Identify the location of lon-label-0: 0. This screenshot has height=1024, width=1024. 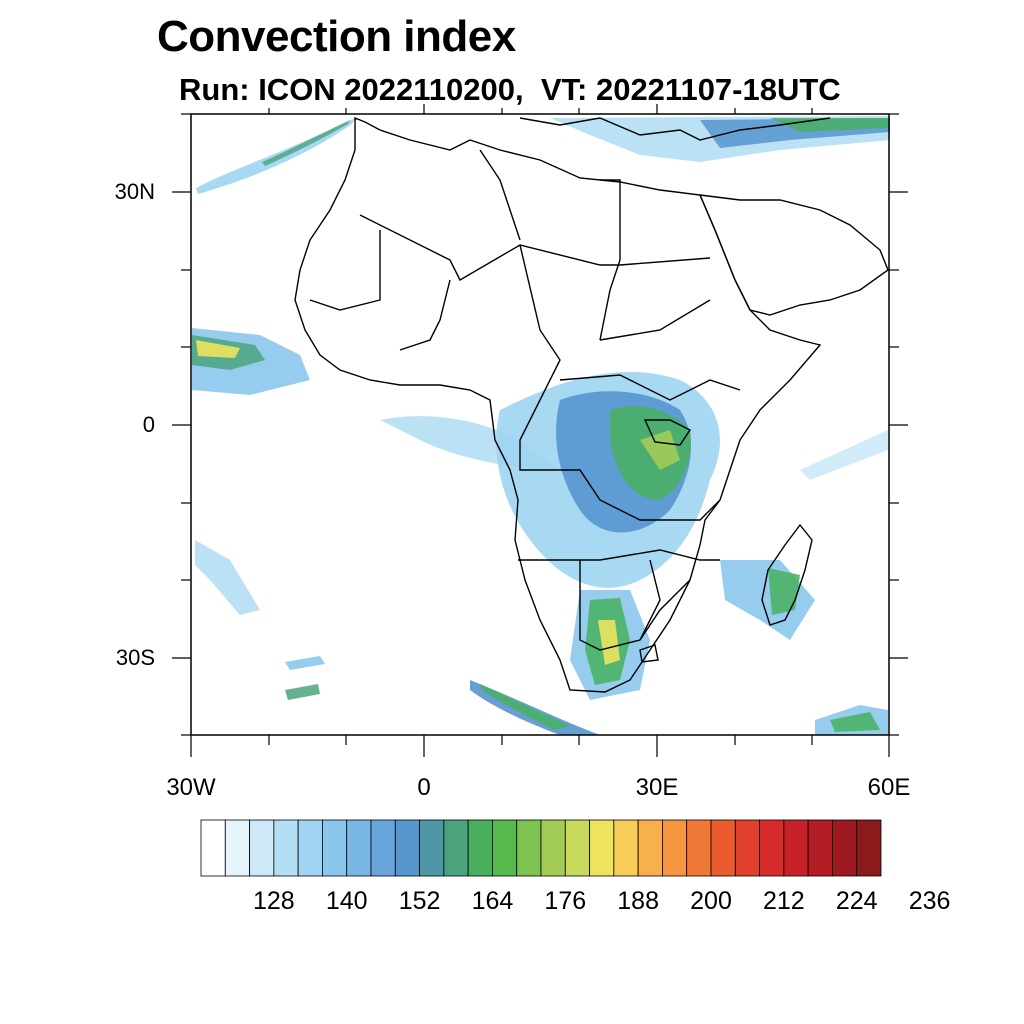
(424, 787).